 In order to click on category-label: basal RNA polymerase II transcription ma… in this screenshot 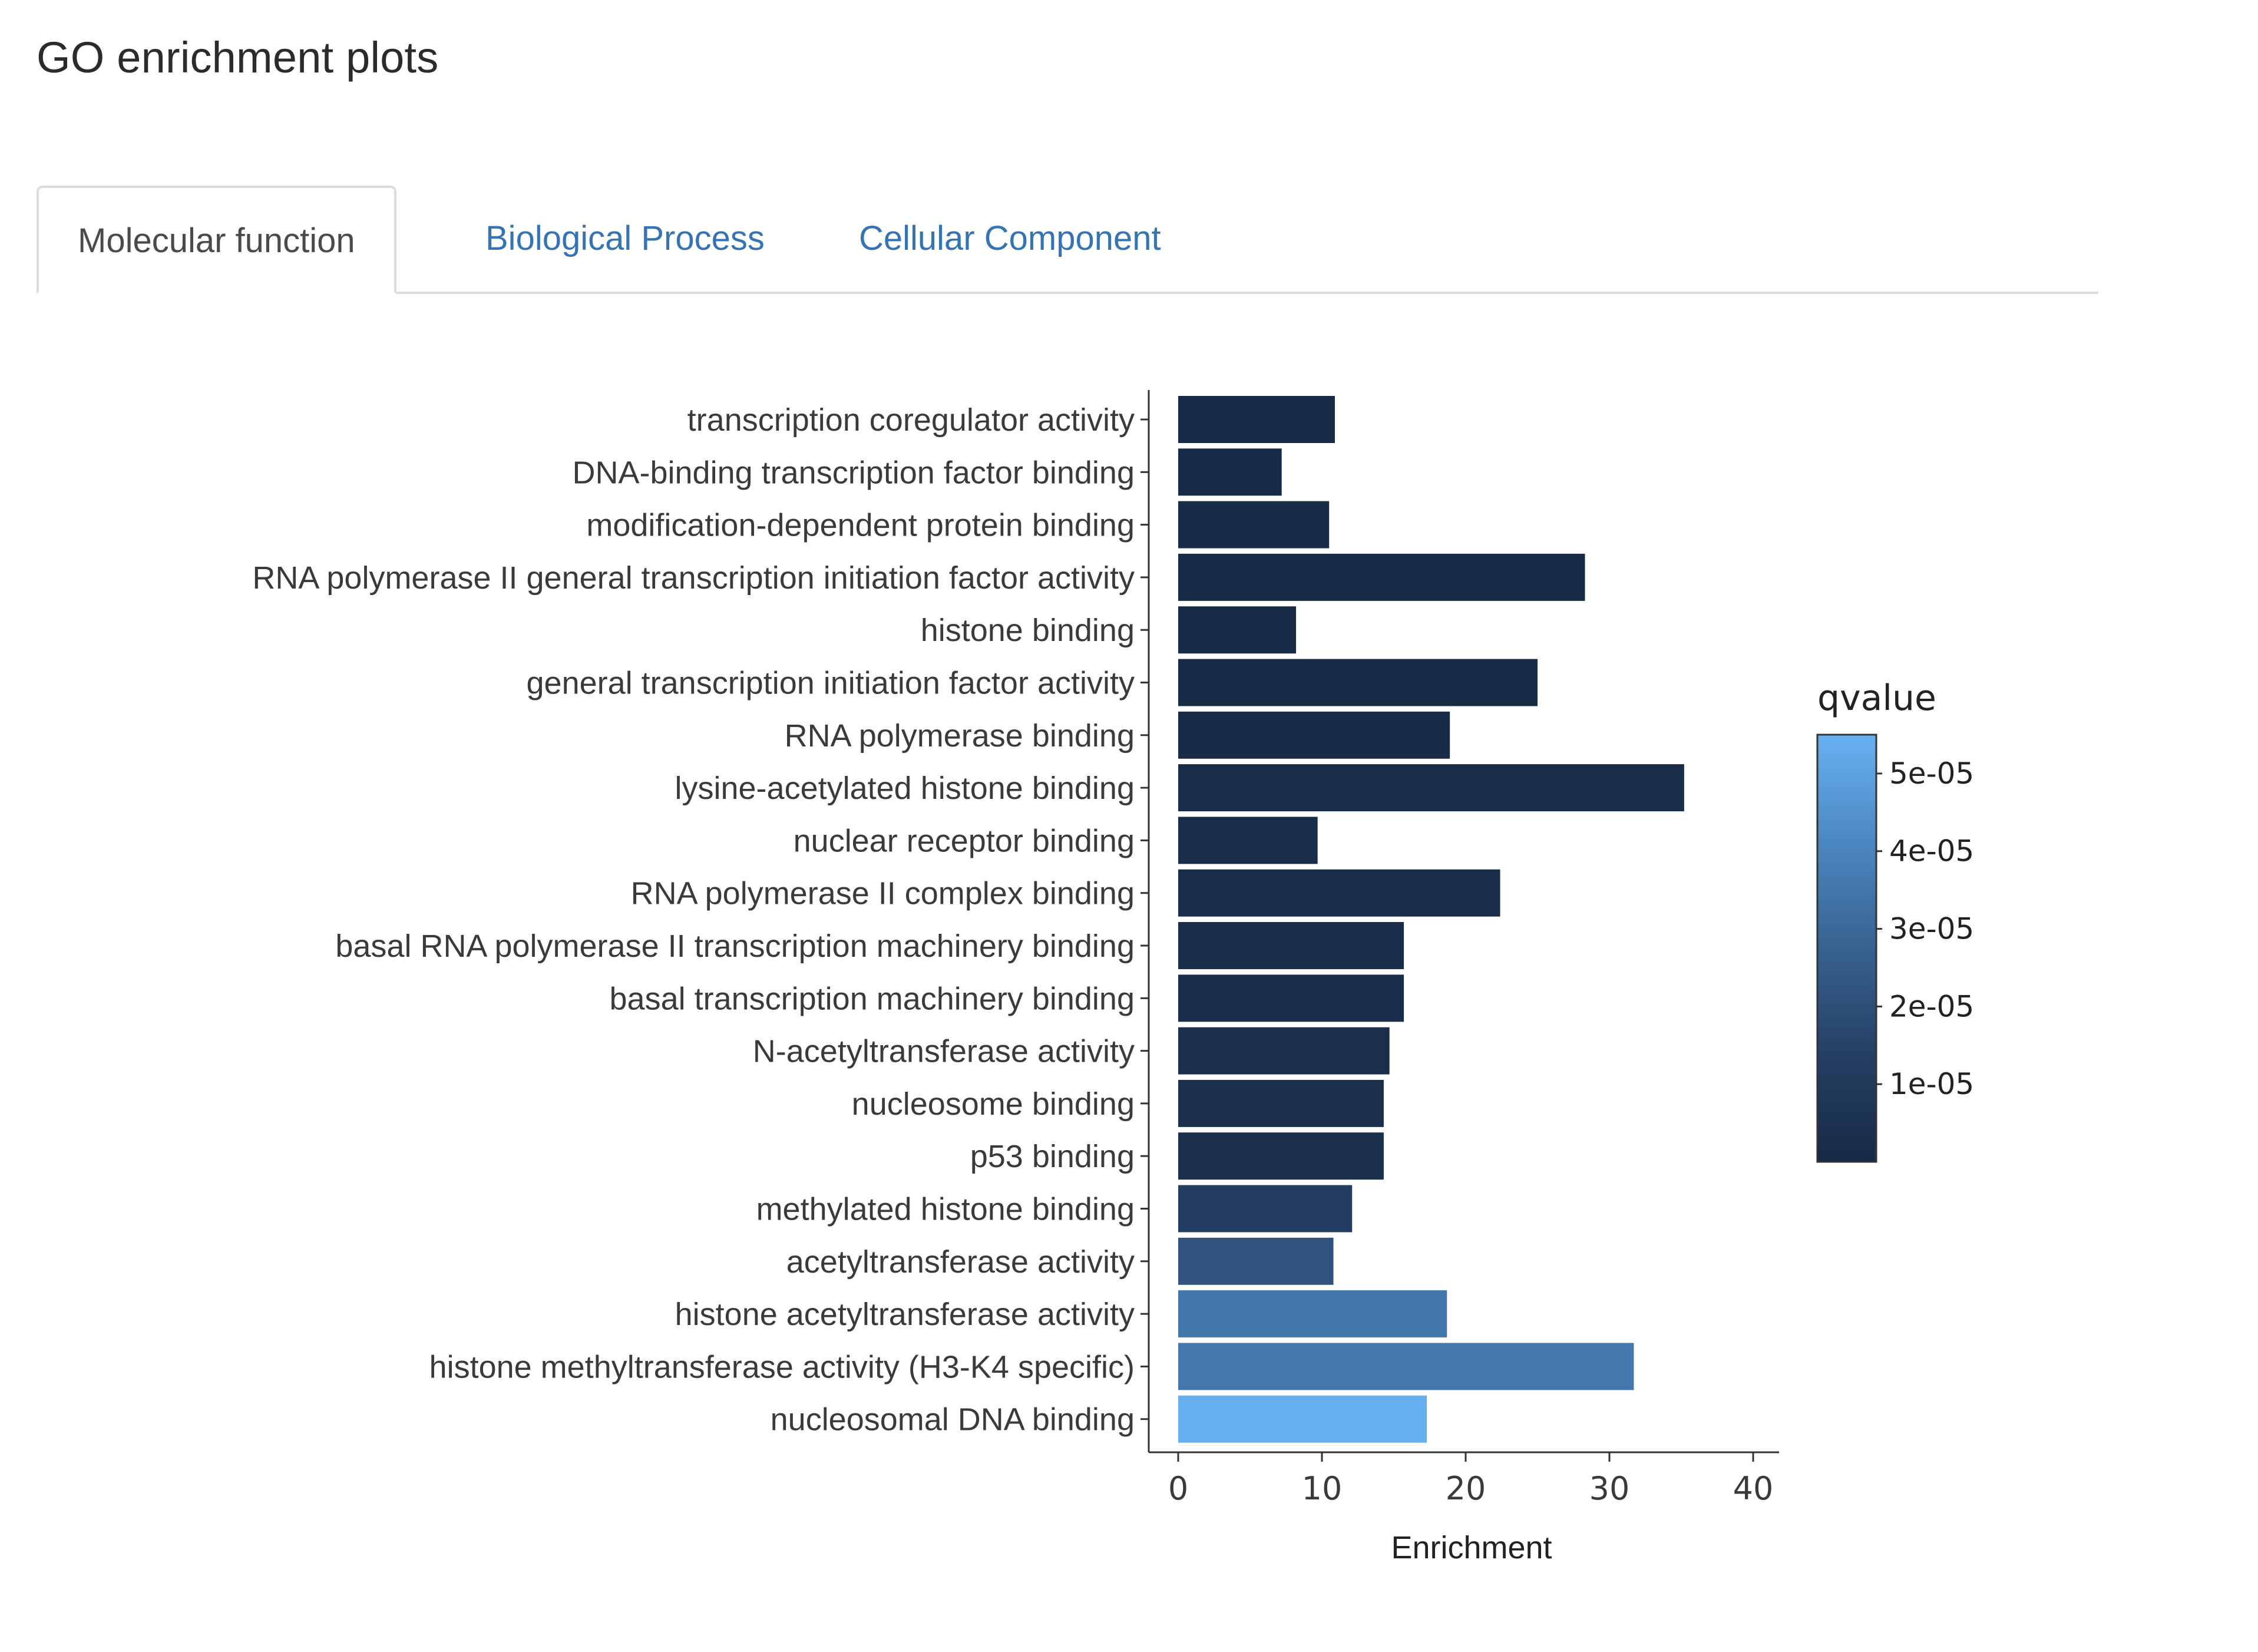, I will do `click(735, 946)`.